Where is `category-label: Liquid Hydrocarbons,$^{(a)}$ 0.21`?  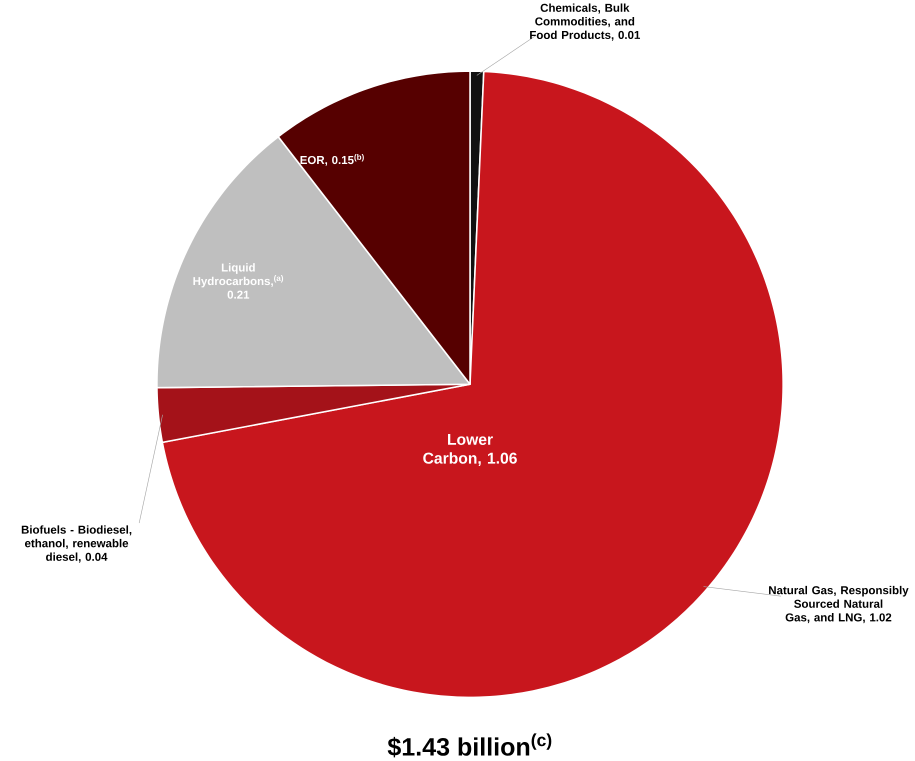
category-label: Liquid Hydrocarbons,$^{(a)}$ 0.21 is located at coordinates (238, 281).